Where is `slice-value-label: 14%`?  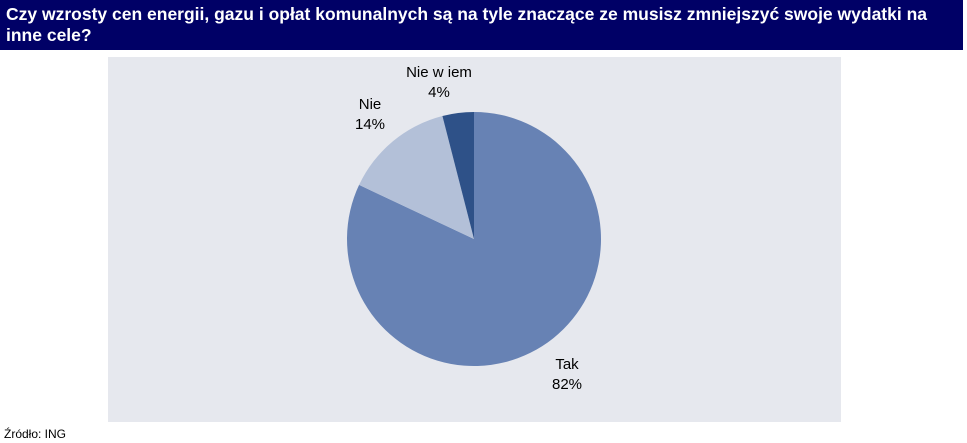 slice-value-label: 14% is located at coordinates (370, 124).